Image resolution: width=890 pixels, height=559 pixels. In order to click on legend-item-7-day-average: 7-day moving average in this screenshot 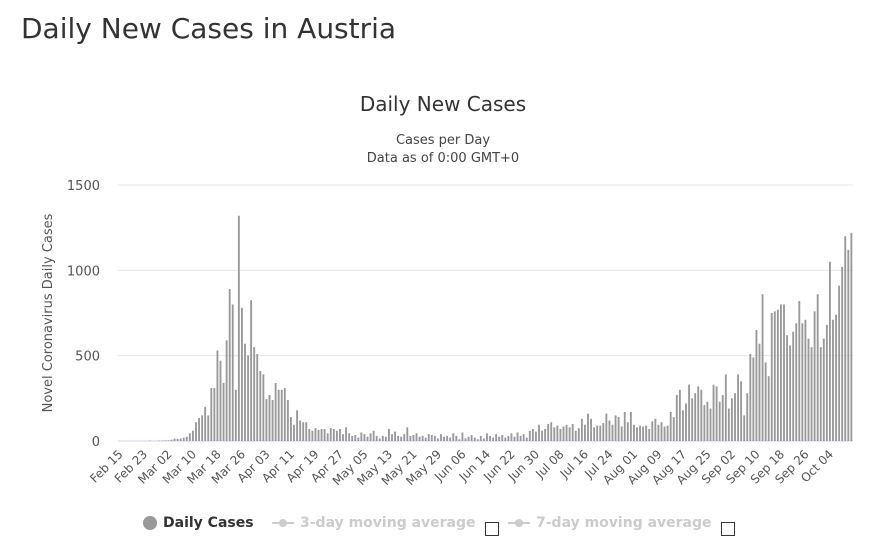, I will do `click(610, 523)`.